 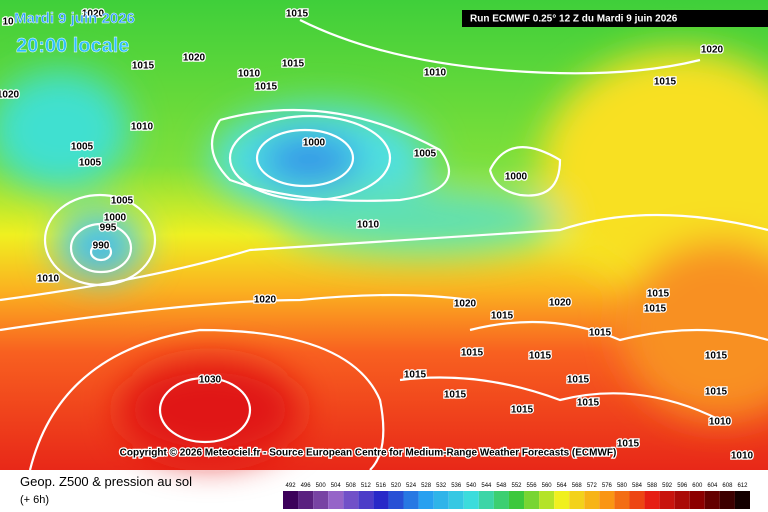 What do you see at coordinates (34, 500) in the screenshot?
I see `footer-step: (+ 6h)` at bounding box center [34, 500].